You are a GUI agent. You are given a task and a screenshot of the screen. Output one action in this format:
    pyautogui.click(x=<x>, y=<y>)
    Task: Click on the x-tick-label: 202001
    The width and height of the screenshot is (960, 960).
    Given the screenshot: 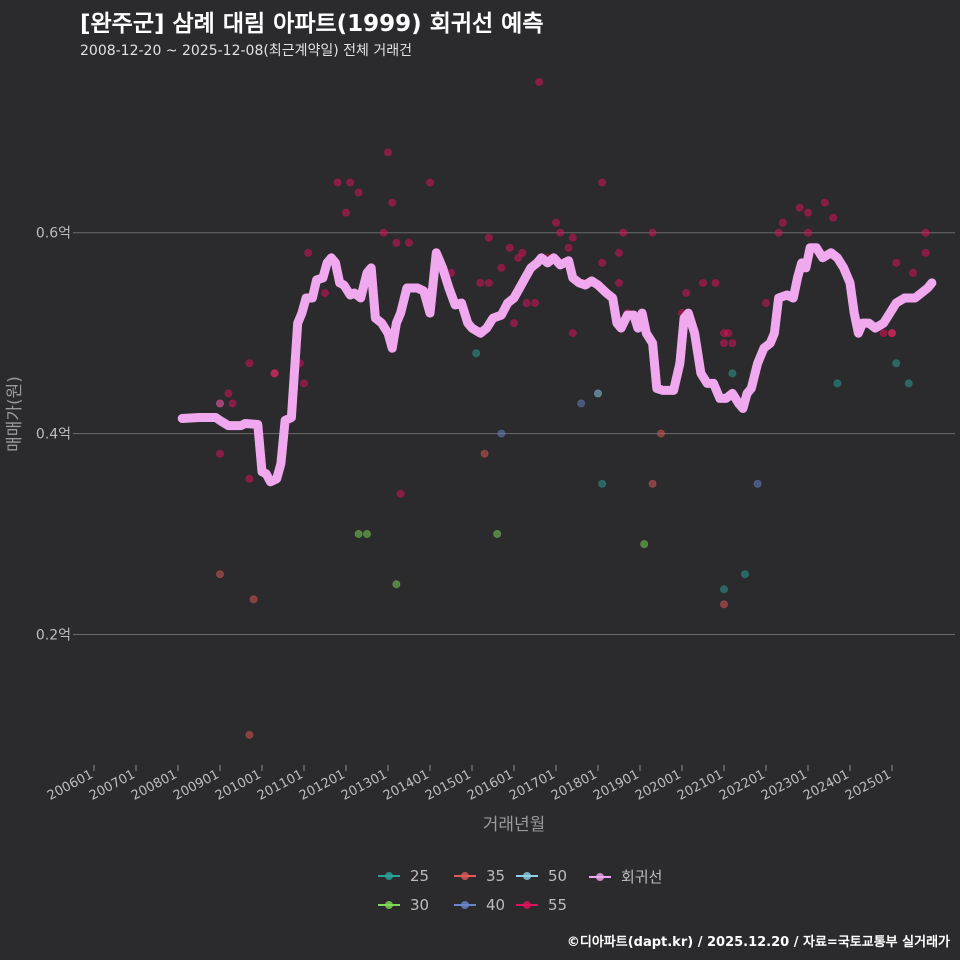 What is the action you would take?
    pyautogui.click(x=658, y=785)
    